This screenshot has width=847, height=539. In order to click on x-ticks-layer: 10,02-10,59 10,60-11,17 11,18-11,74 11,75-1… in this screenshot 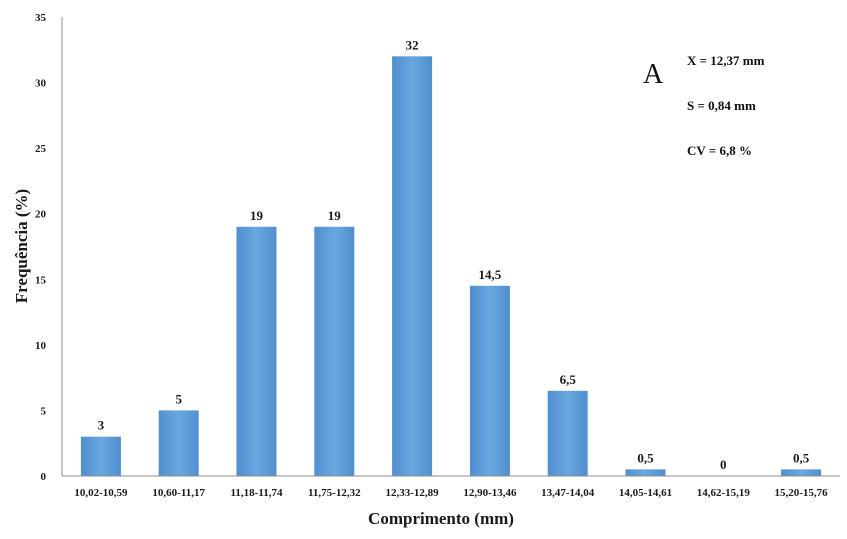, I will do `click(451, 493)`.